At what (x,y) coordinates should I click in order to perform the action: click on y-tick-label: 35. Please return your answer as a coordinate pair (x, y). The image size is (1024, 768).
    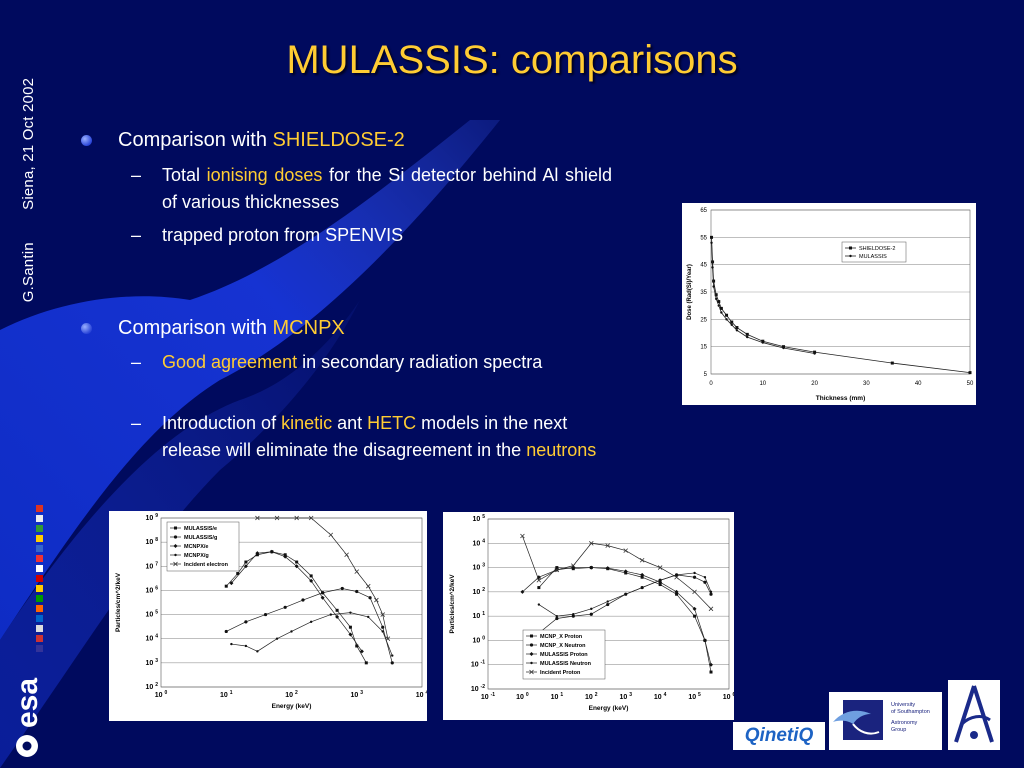
    Looking at the image, I should click on (703, 293).